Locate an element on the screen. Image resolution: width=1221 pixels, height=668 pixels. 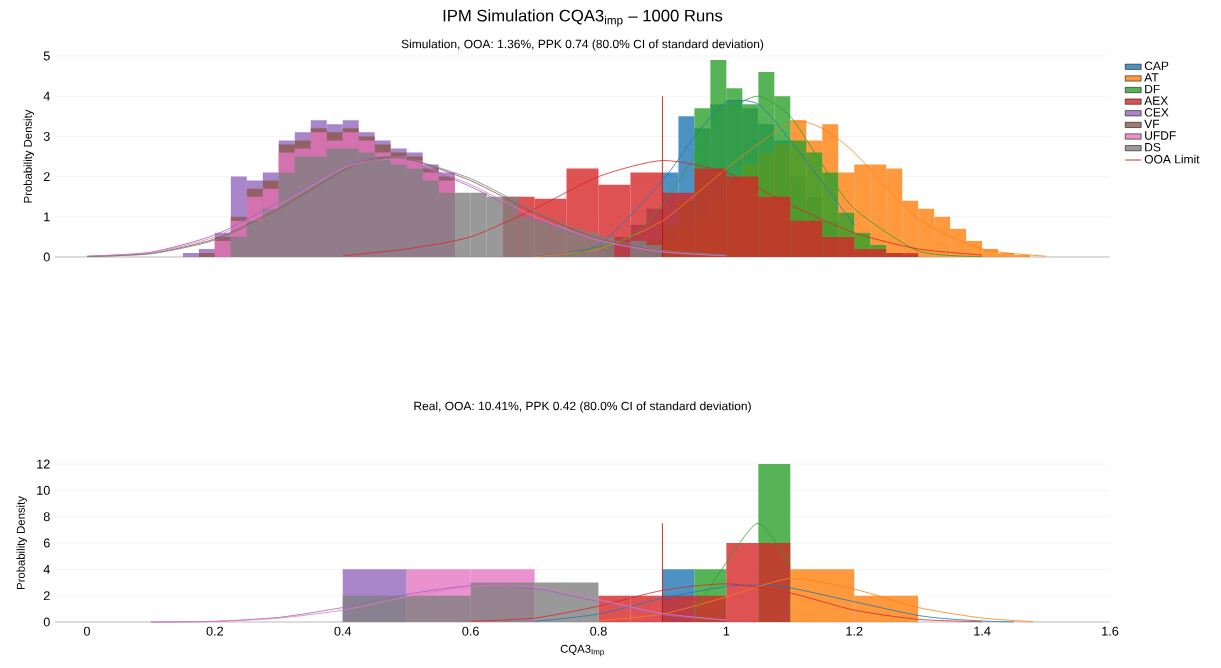
x-tick-label: 1.4 is located at coordinates (982, 631).